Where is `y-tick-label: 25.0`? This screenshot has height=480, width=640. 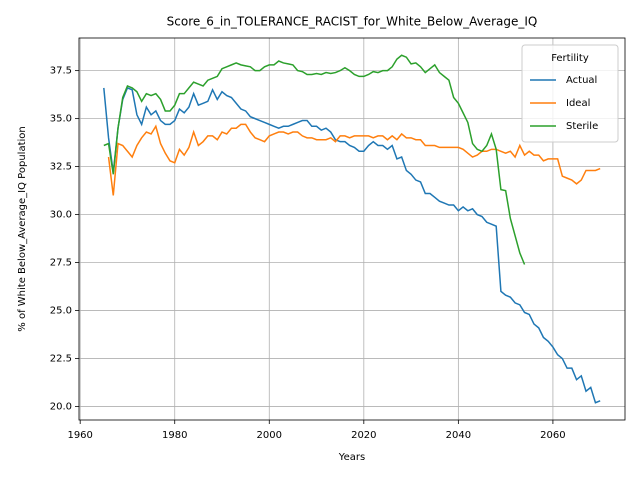 y-tick-label: 25.0 is located at coordinates (61, 311).